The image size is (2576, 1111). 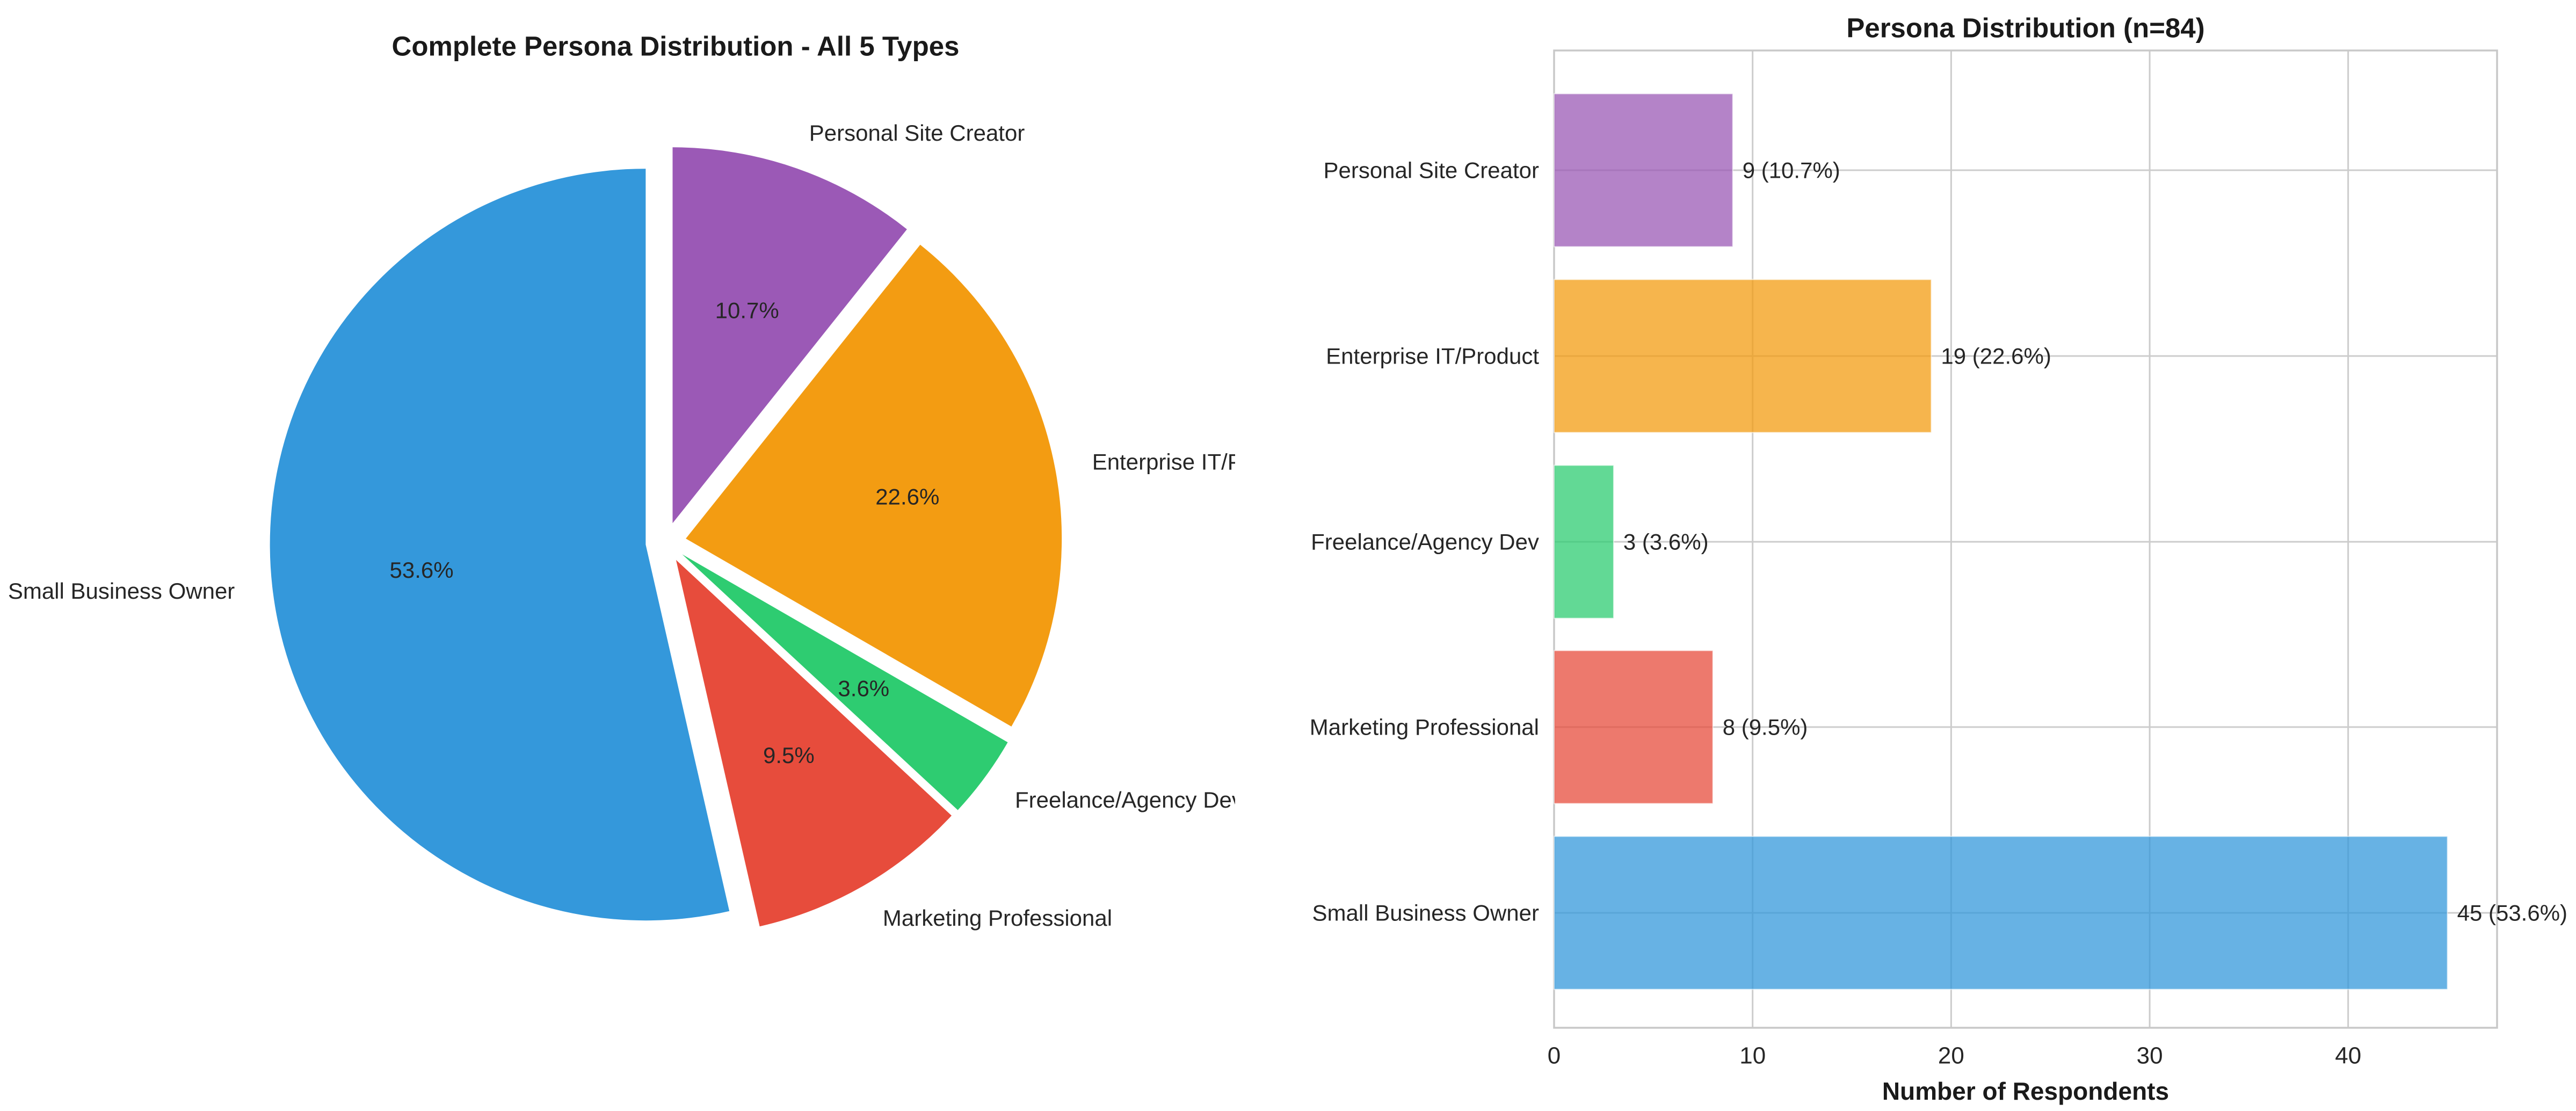 What do you see at coordinates (997, 918) in the screenshot?
I see `pie-category-label-marketing-professional: Marketing Professional` at bounding box center [997, 918].